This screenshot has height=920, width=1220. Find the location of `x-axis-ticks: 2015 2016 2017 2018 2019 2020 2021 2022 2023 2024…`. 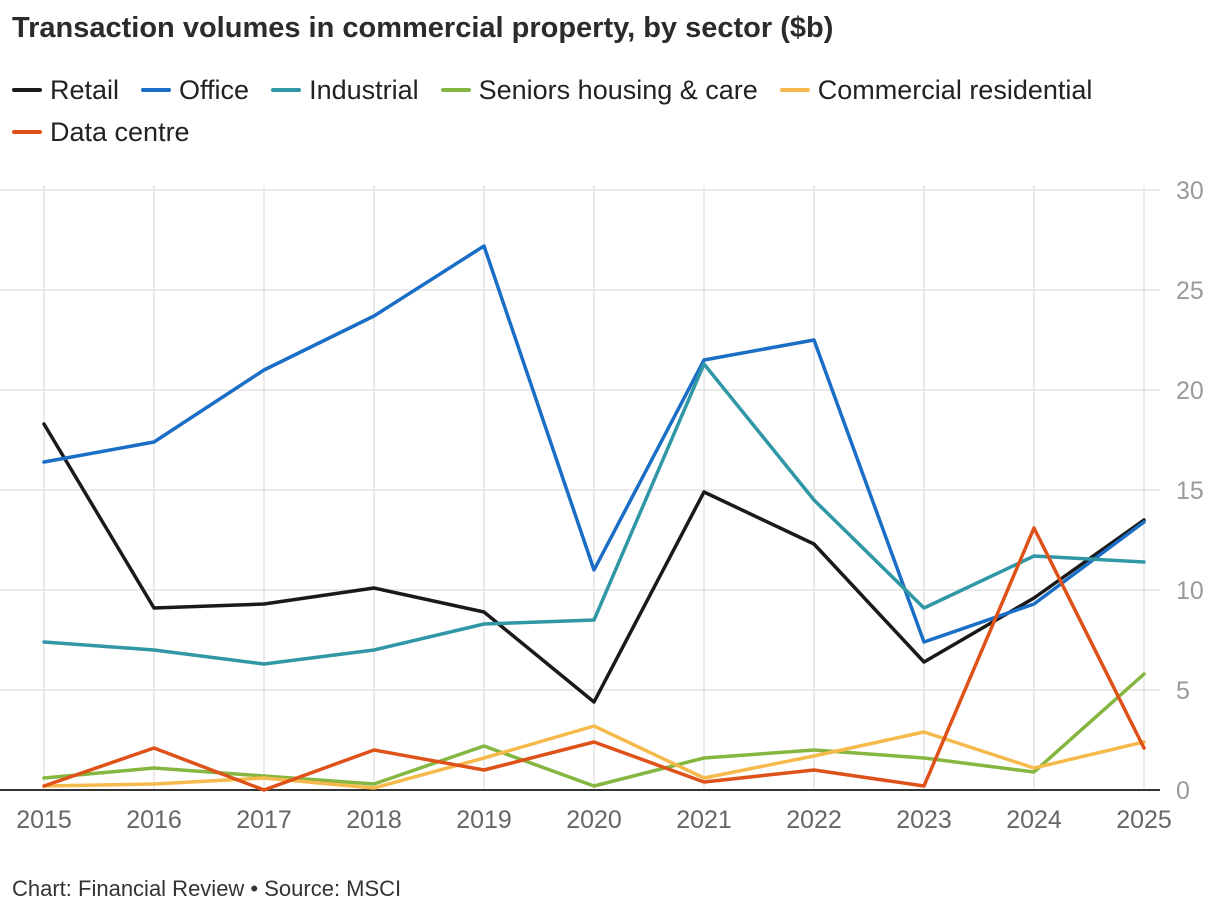

x-axis-ticks: 2015 2016 2017 2018 2019 2020 2021 2022 2023 2024… is located at coordinates (594, 820).